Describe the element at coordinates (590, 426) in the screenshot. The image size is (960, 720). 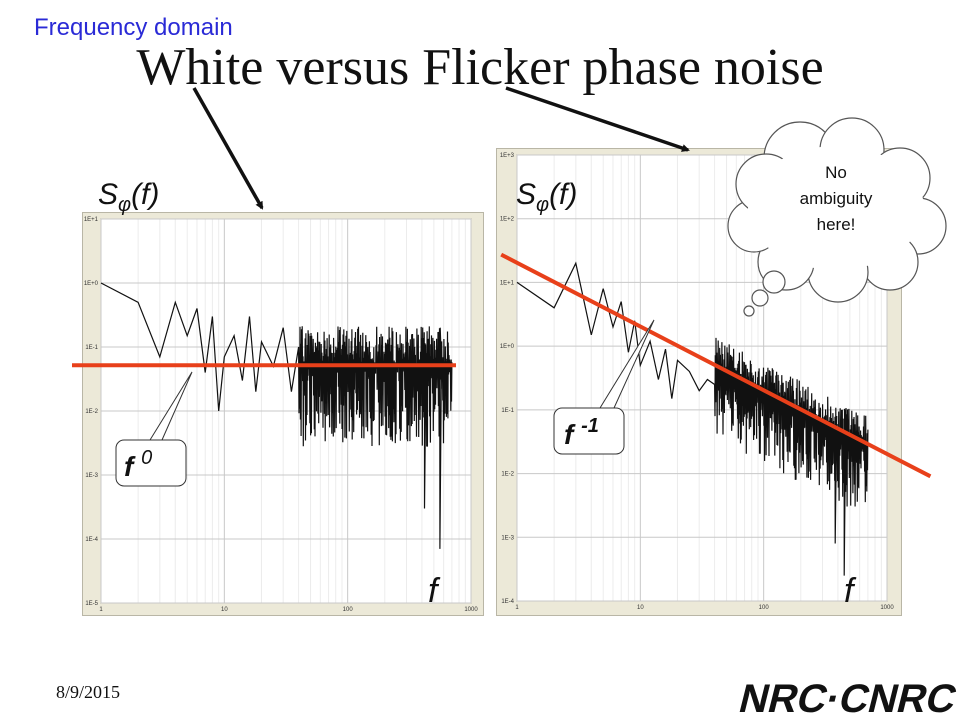
I see `right-callout-sup: -1` at that location.